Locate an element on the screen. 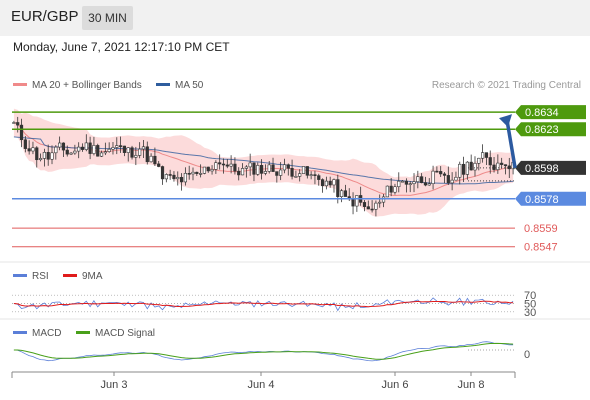 The image size is (590, 400). x-tick-label: Jun 6 is located at coordinates (395, 385).